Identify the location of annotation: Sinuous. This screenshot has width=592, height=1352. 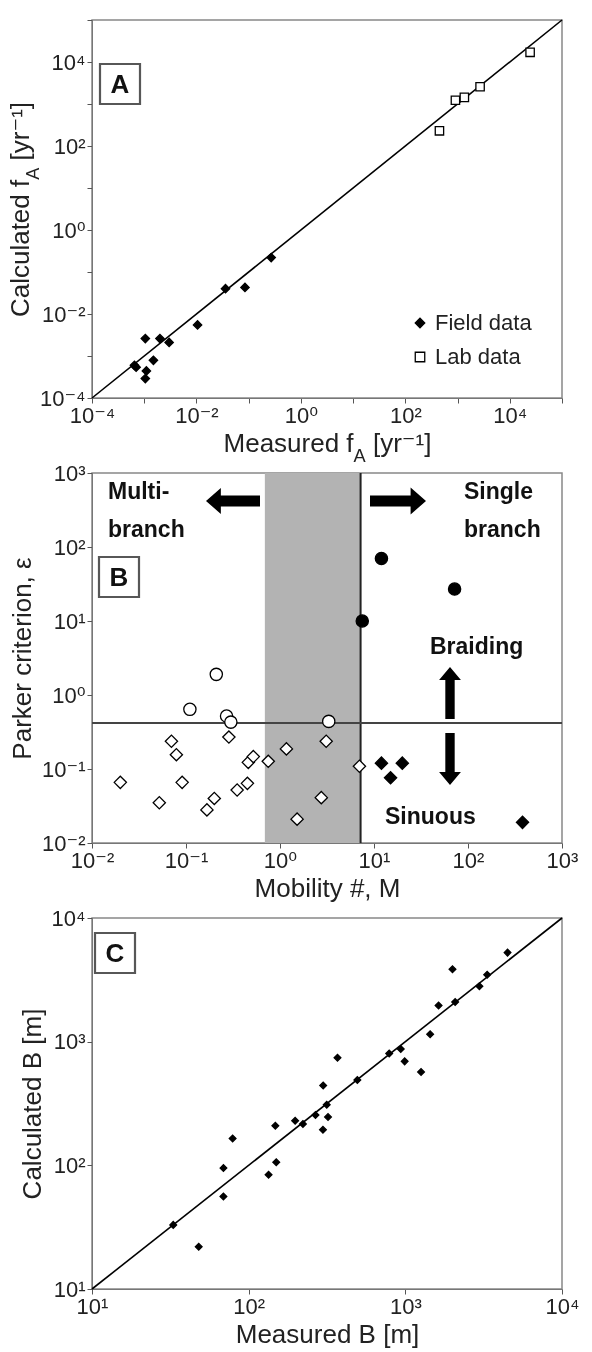
(430, 816).